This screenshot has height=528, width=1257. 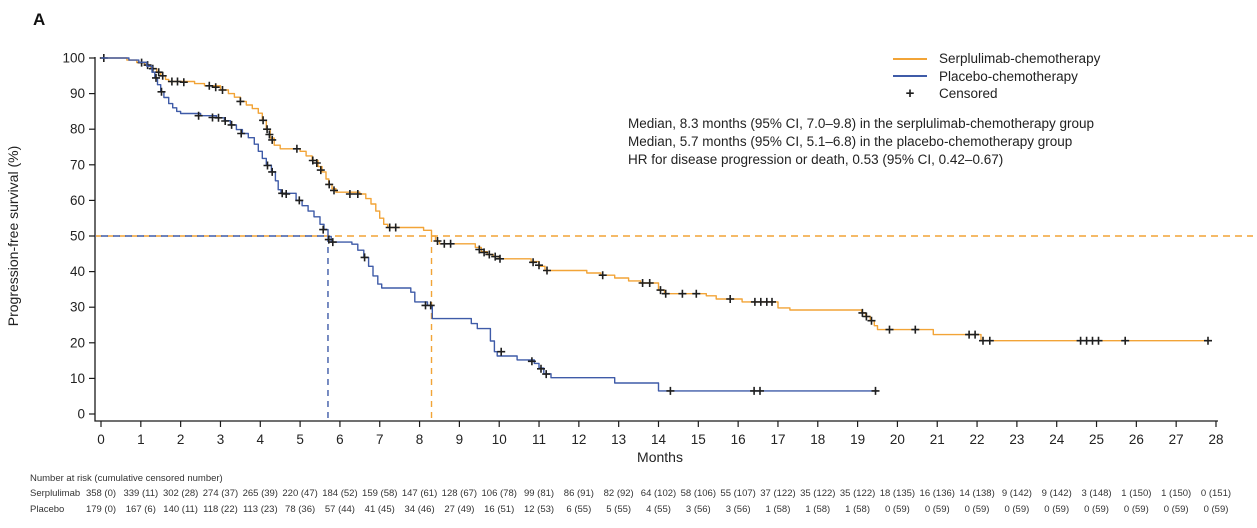 What do you see at coordinates (539, 439) in the screenshot?
I see `x-tick-label: 11` at bounding box center [539, 439].